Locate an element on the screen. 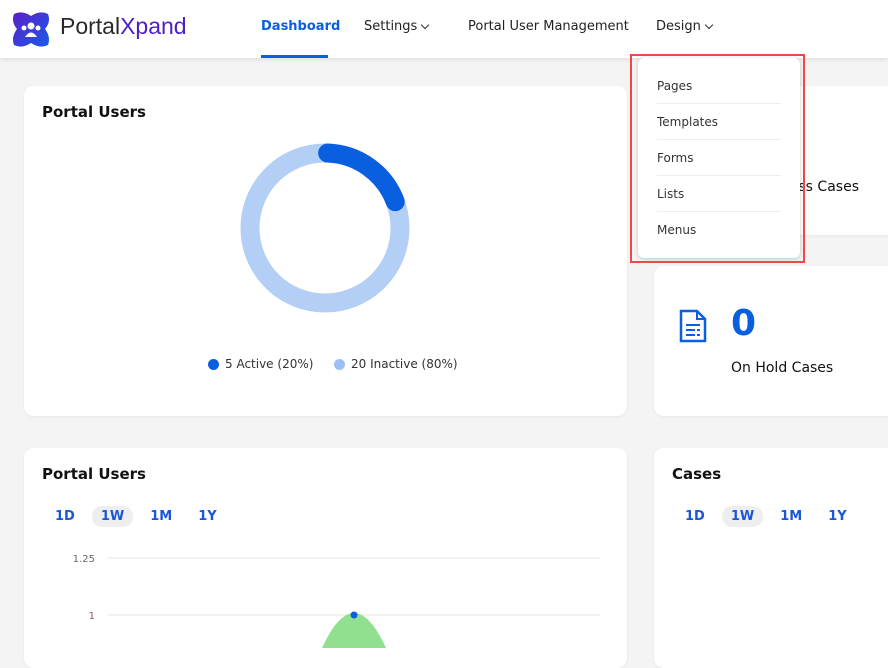 The image size is (888, 668). nav-settings-label: Settings is located at coordinates (391, 26).